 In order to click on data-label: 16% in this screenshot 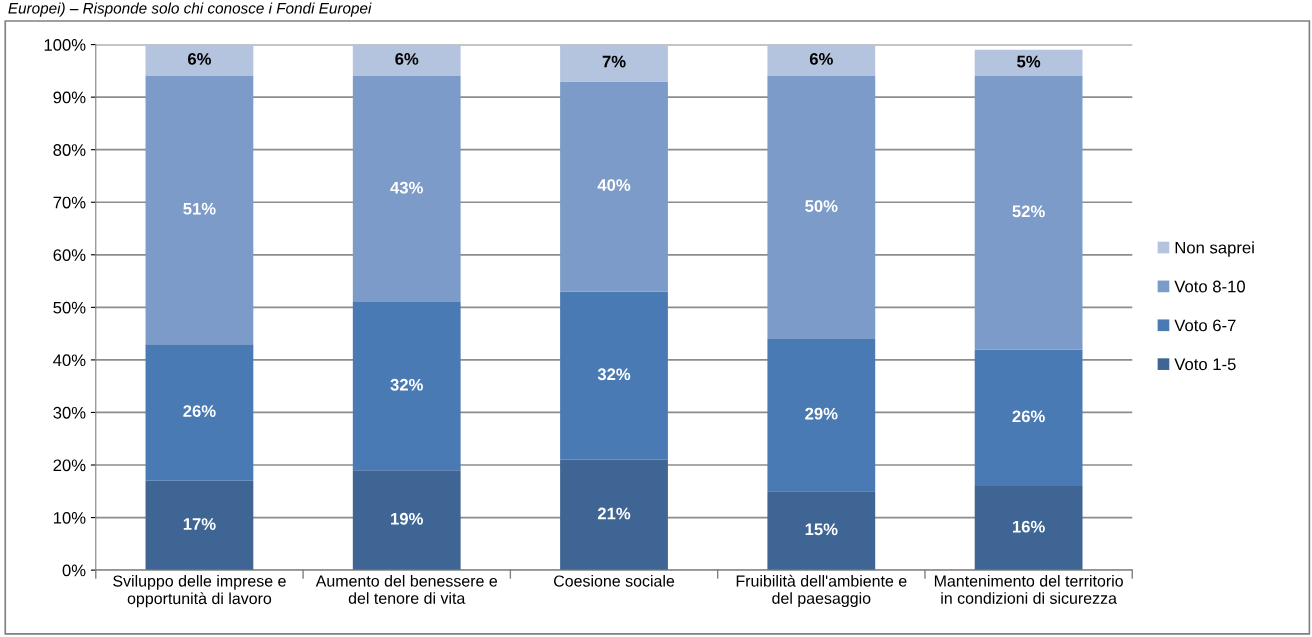, I will do `click(1028, 526)`.